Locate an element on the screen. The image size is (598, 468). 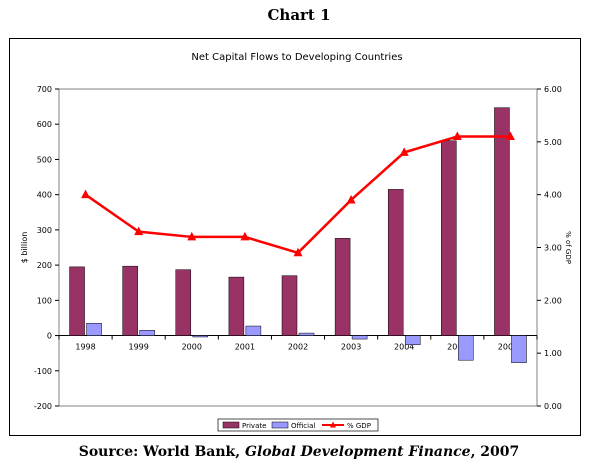
x-tick-label: 2004 is located at coordinates (404, 347).